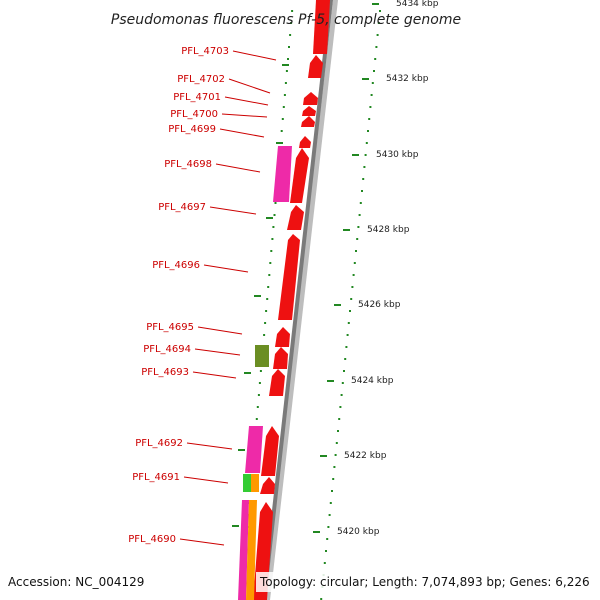  I want to click on gene-label: PFL_4697, so click(182, 207).